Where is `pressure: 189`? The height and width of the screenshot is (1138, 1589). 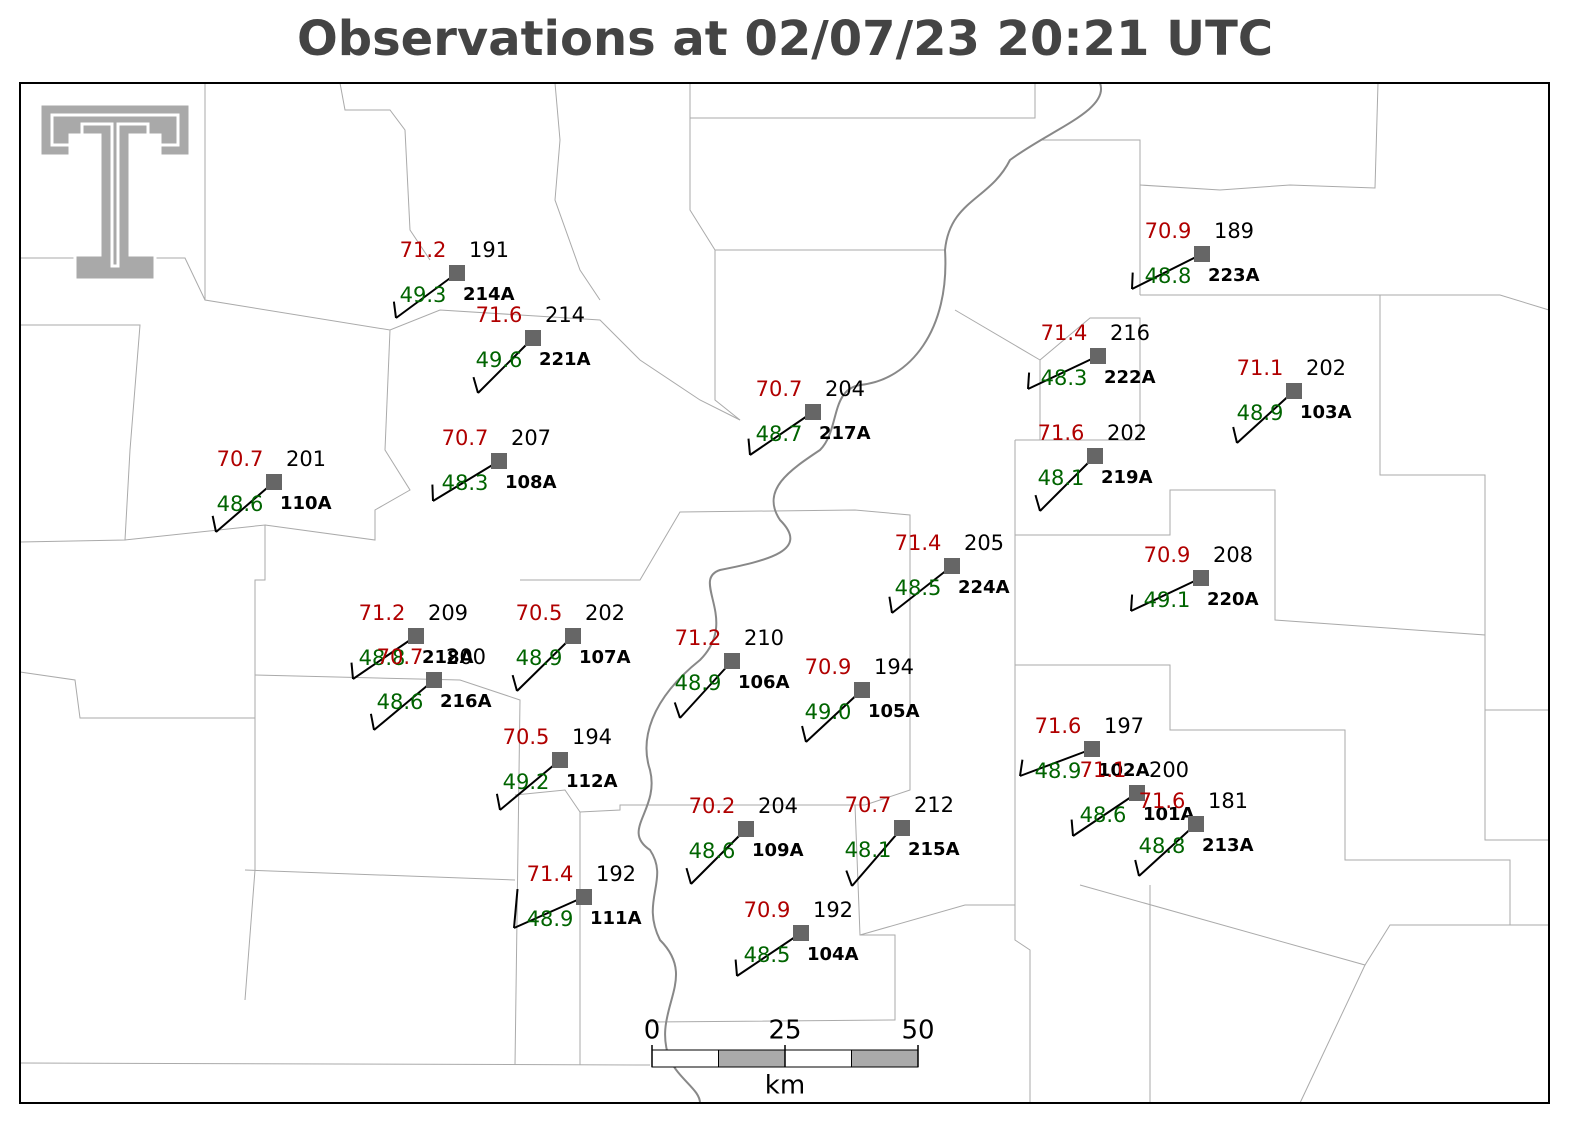 pressure: 189 is located at coordinates (1234, 231).